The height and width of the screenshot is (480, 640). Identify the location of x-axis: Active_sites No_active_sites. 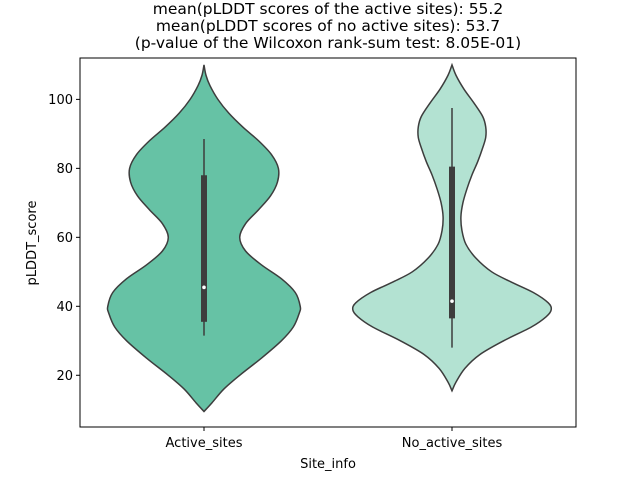
(334, 439).